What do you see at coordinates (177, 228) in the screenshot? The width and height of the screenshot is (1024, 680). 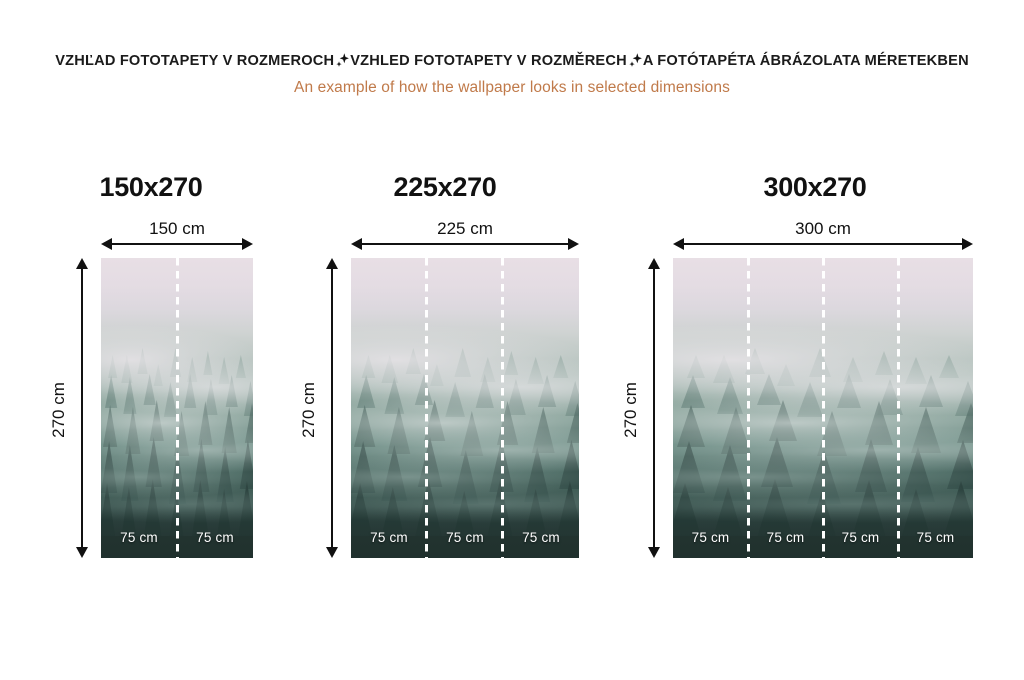 I see `panel-width-label: 150 cm` at bounding box center [177, 228].